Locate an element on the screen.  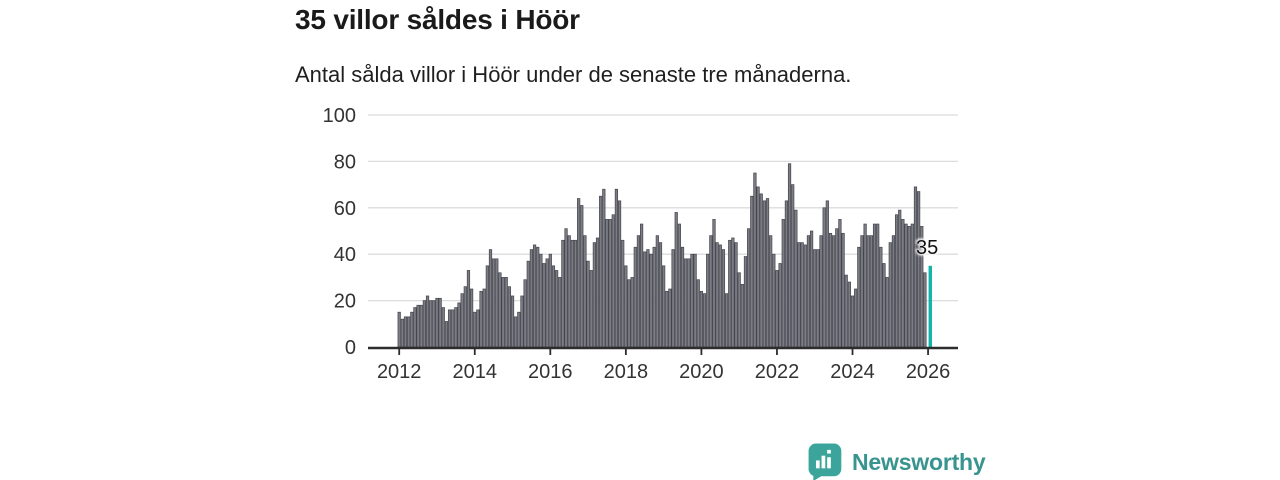
newsworthy-logo: Newsworthy is located at coordinates (897, 461).